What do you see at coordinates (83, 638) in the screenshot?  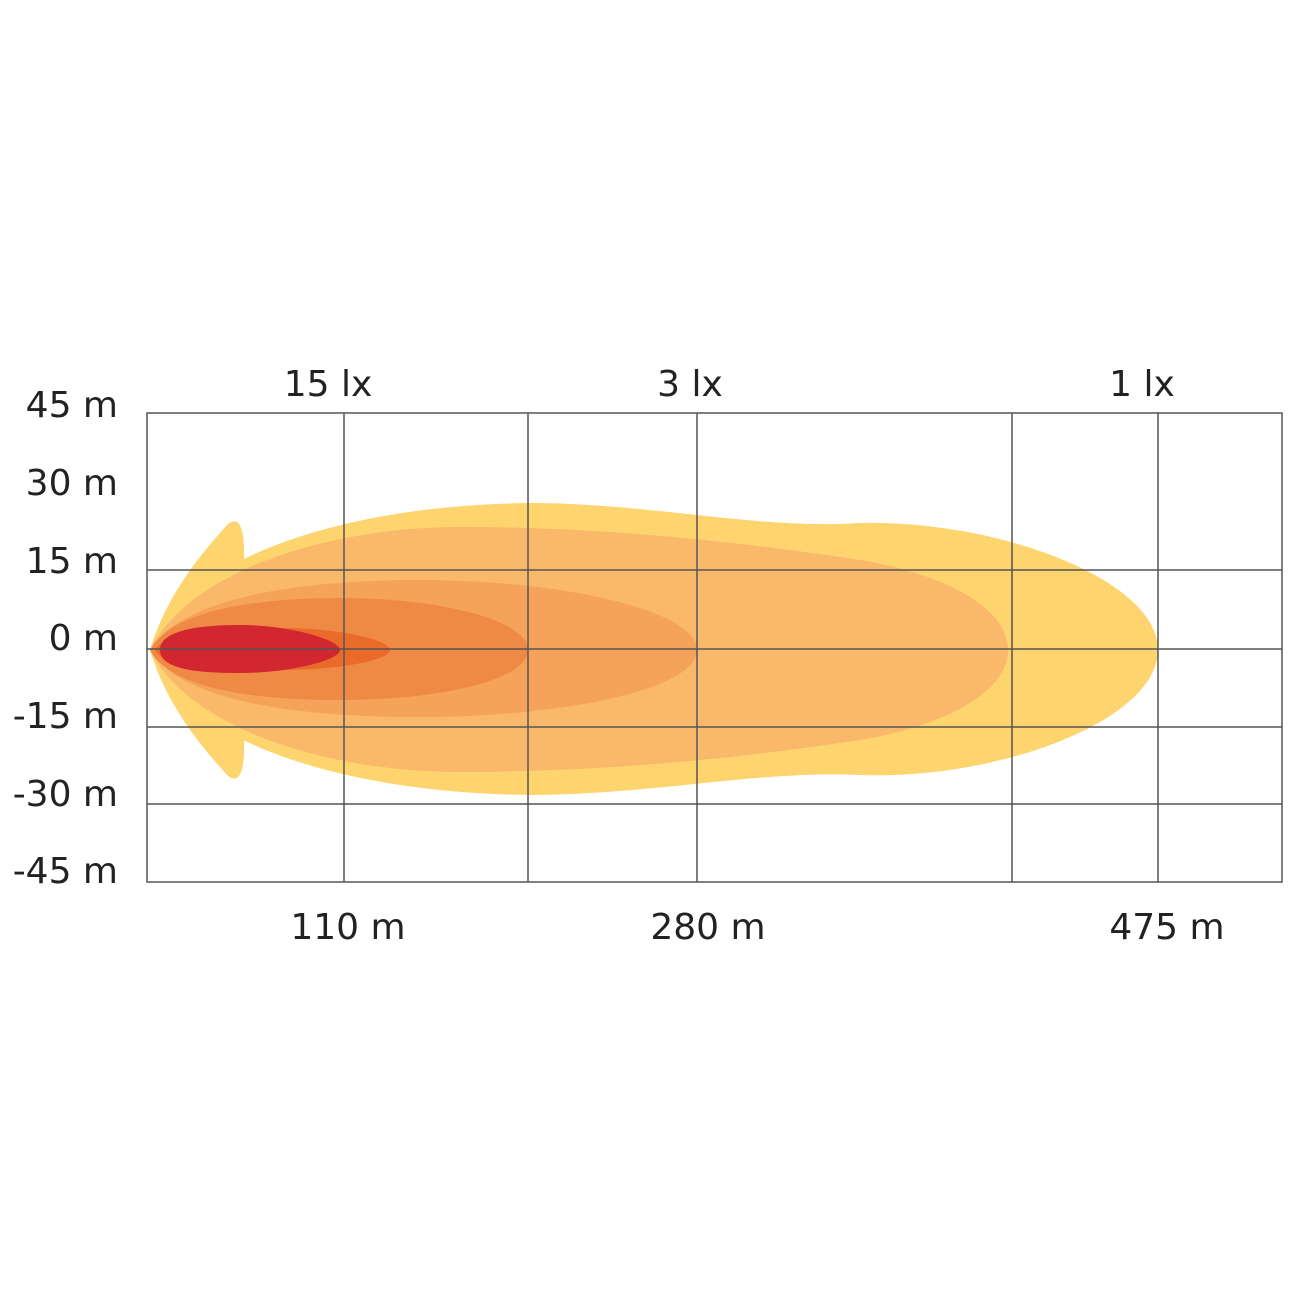 I see `y-label: 0 m` at bounding box center [83, 638].